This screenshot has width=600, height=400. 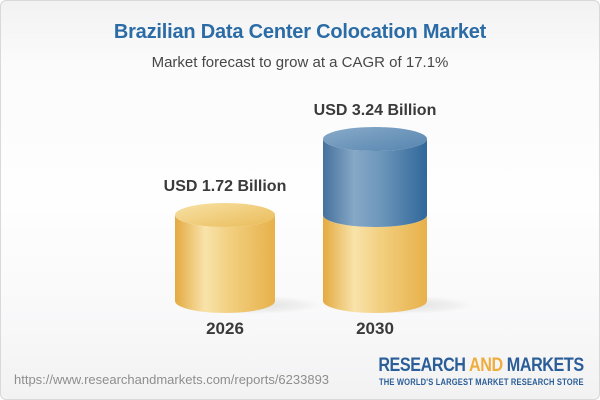 I want to click on logo-word-research: RESEARCH, so click(x=422, y=365).